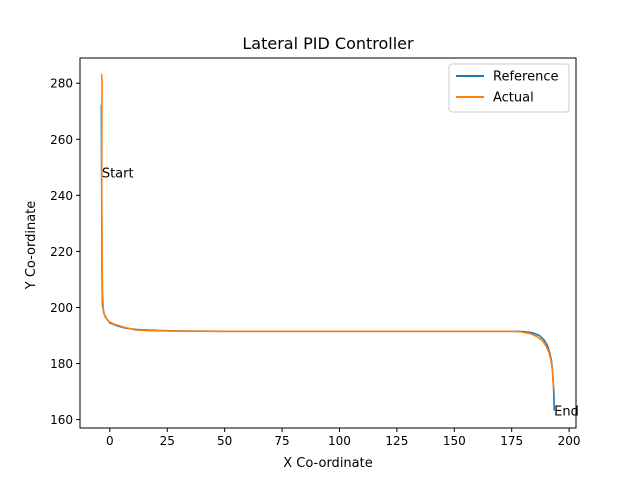  What do you see at coordinates (511, 441) in the screenshot?
I see `x-tick-label: 175` at bounding box center [511, 441].